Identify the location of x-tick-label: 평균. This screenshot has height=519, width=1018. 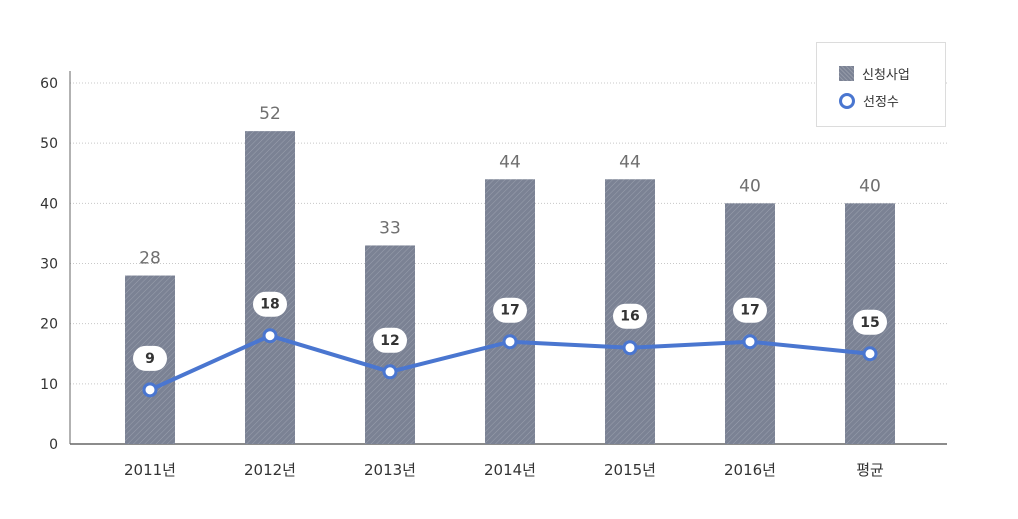
(870, 470).